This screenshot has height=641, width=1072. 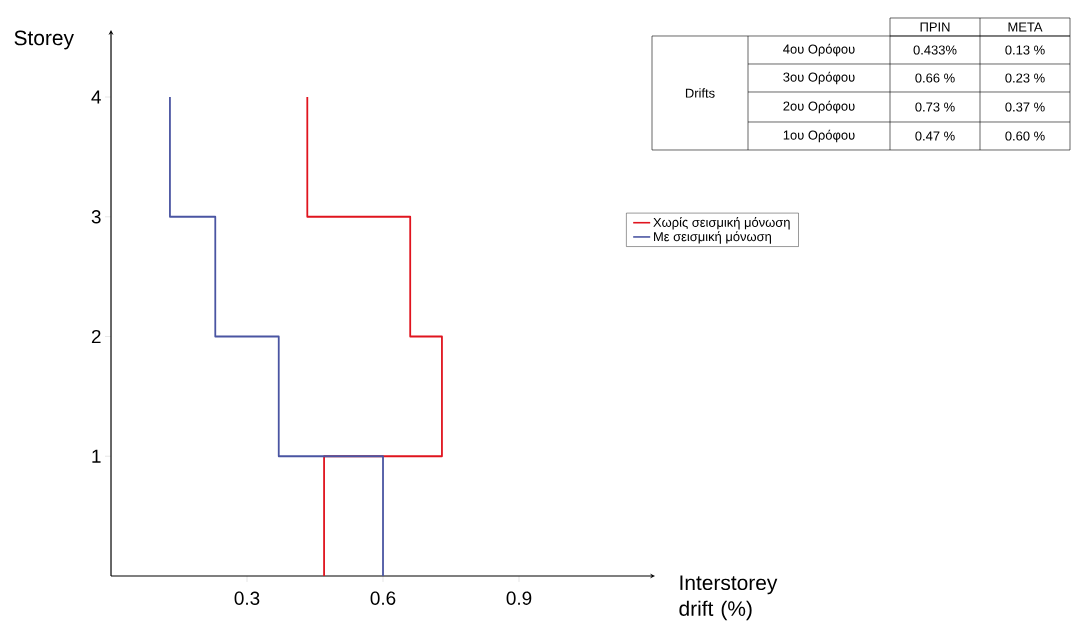 I want to click on text: 2ου Ορόφου, so click(x=819, y=107).